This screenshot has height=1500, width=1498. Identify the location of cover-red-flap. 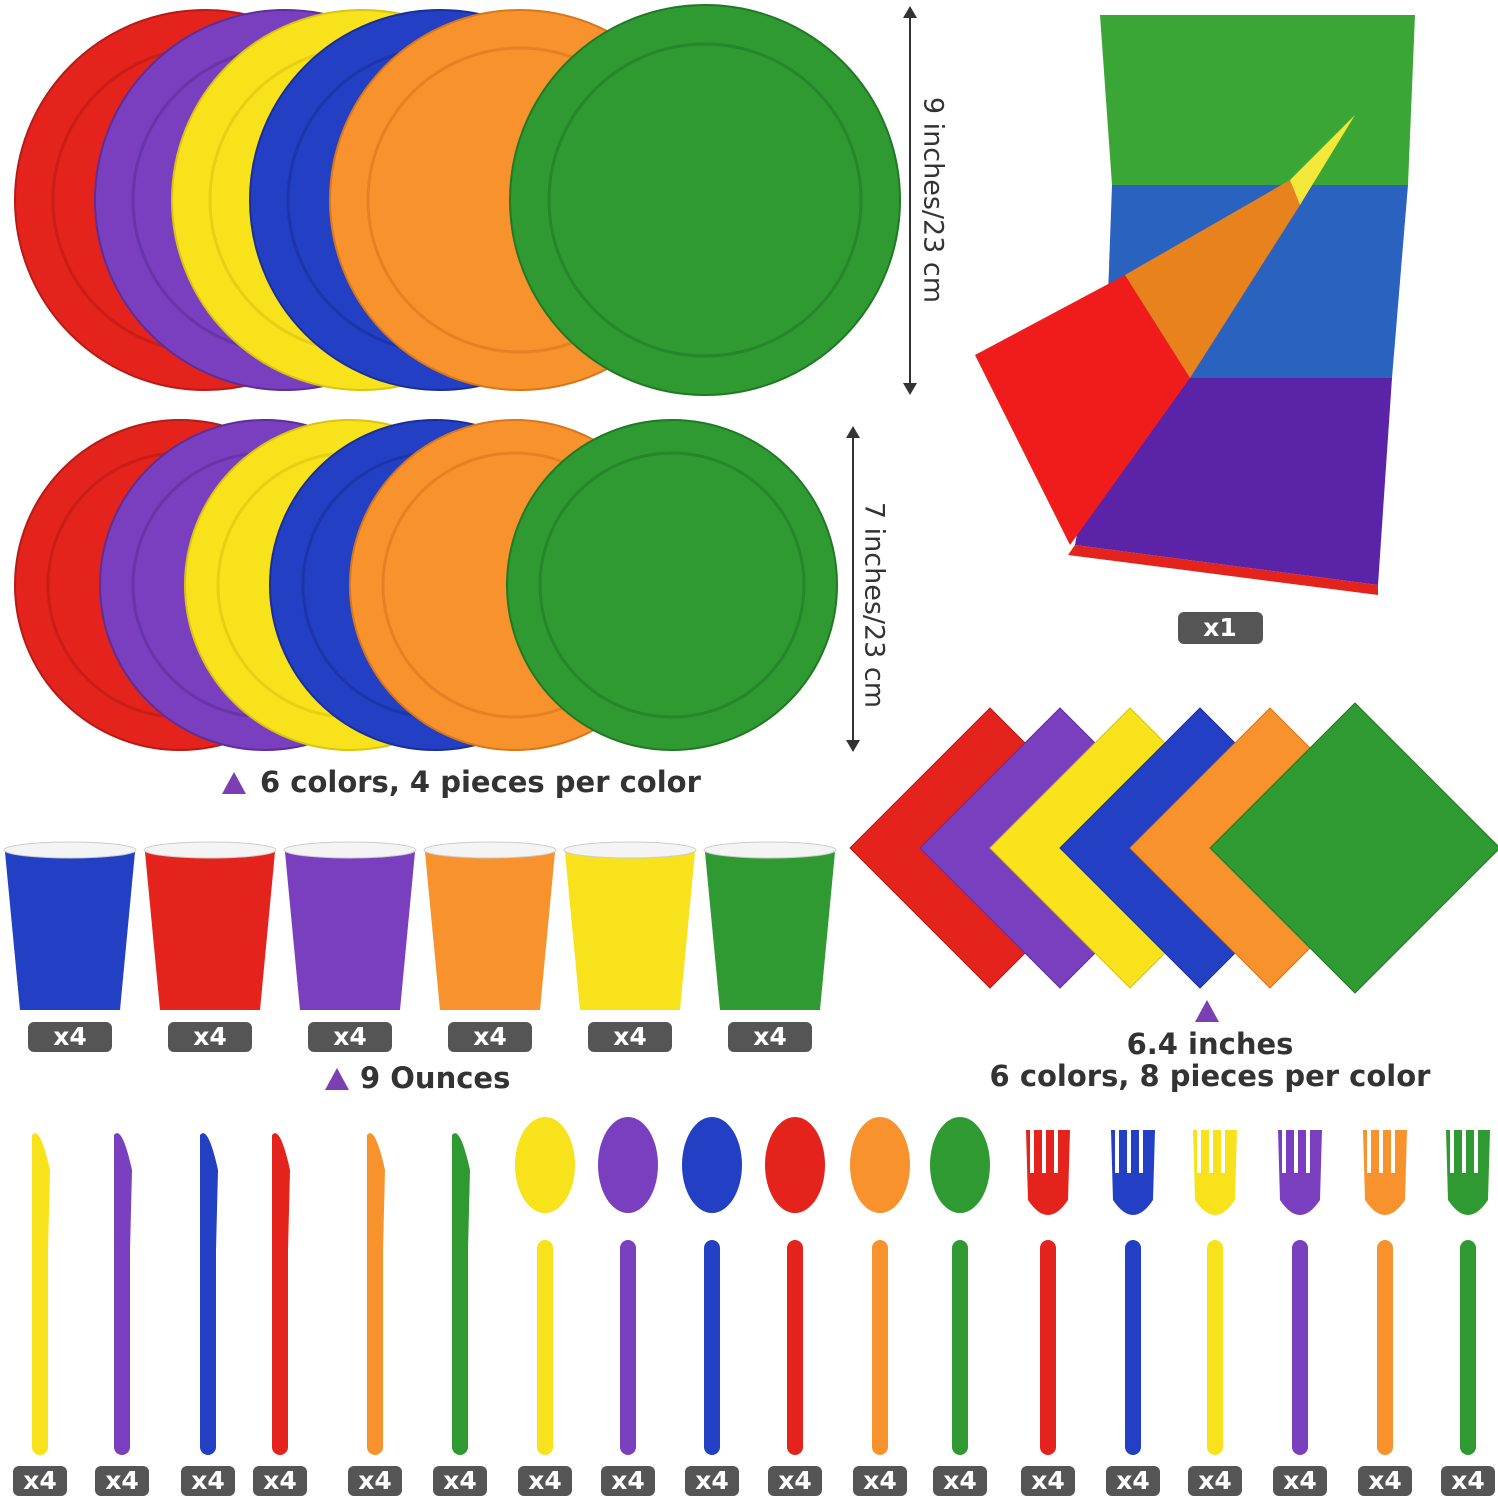
(1082, 410).